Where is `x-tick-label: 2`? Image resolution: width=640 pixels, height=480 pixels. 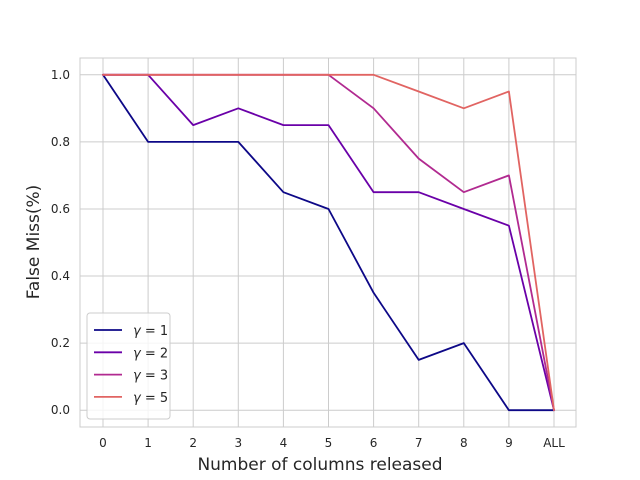
x-tick-label: 2 is located at coordinates (193, 443).